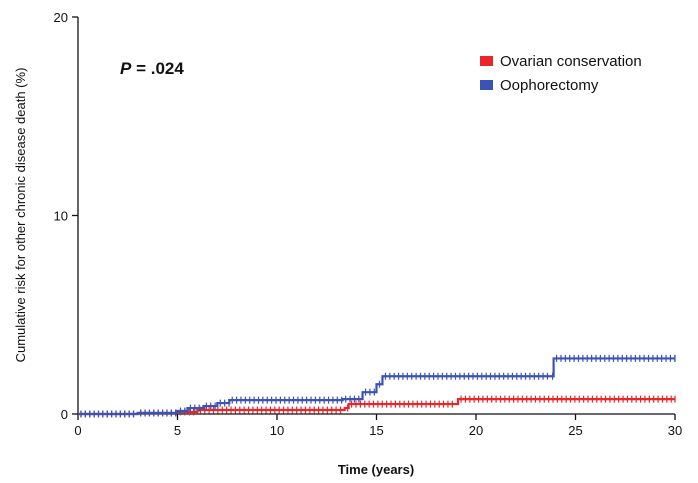 This screenshot has height=483, width=698. Describe the element at coordinates (376, 469) in the screenshot. I see `x-axis-label: Time (years)` at that location.